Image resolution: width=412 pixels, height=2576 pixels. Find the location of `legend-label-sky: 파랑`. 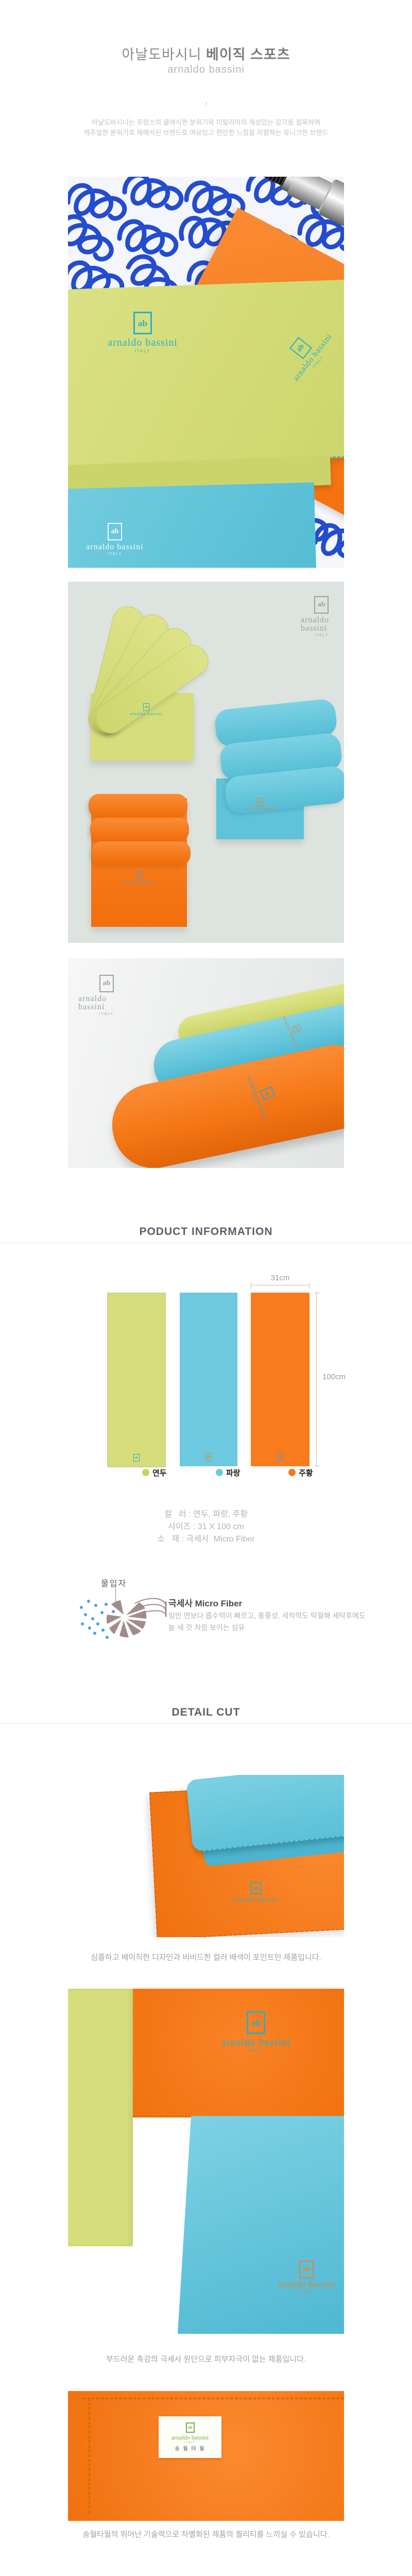

legend-label-sky: 파랑 is located at coordinates (233, 1473).